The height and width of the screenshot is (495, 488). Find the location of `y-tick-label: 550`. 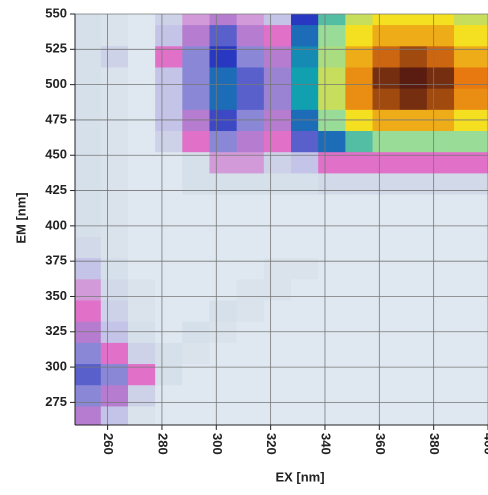

y-tick-label: 550 is located at coordinates (56, 12).